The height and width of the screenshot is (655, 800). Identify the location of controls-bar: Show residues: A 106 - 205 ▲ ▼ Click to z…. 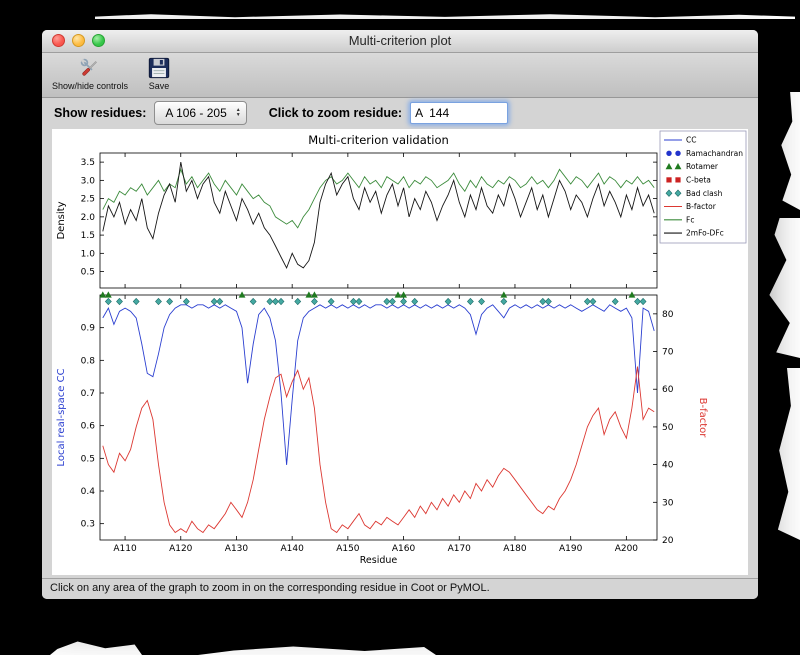
(400, 113).